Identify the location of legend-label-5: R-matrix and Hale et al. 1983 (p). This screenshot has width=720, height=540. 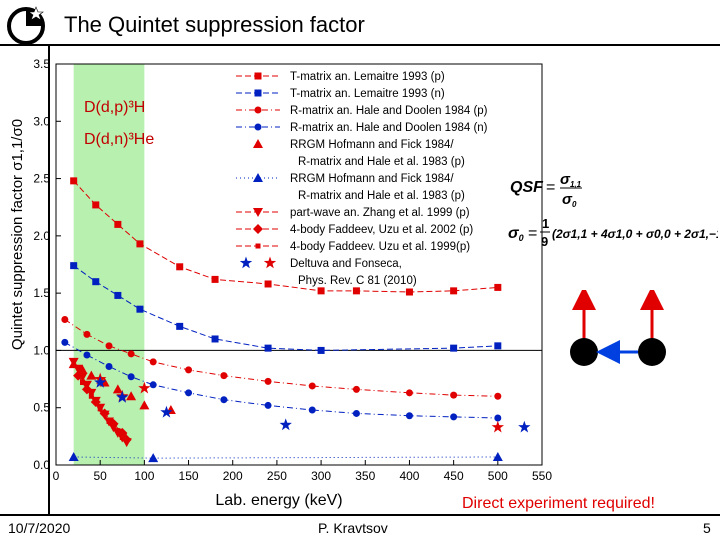
(381, 196).